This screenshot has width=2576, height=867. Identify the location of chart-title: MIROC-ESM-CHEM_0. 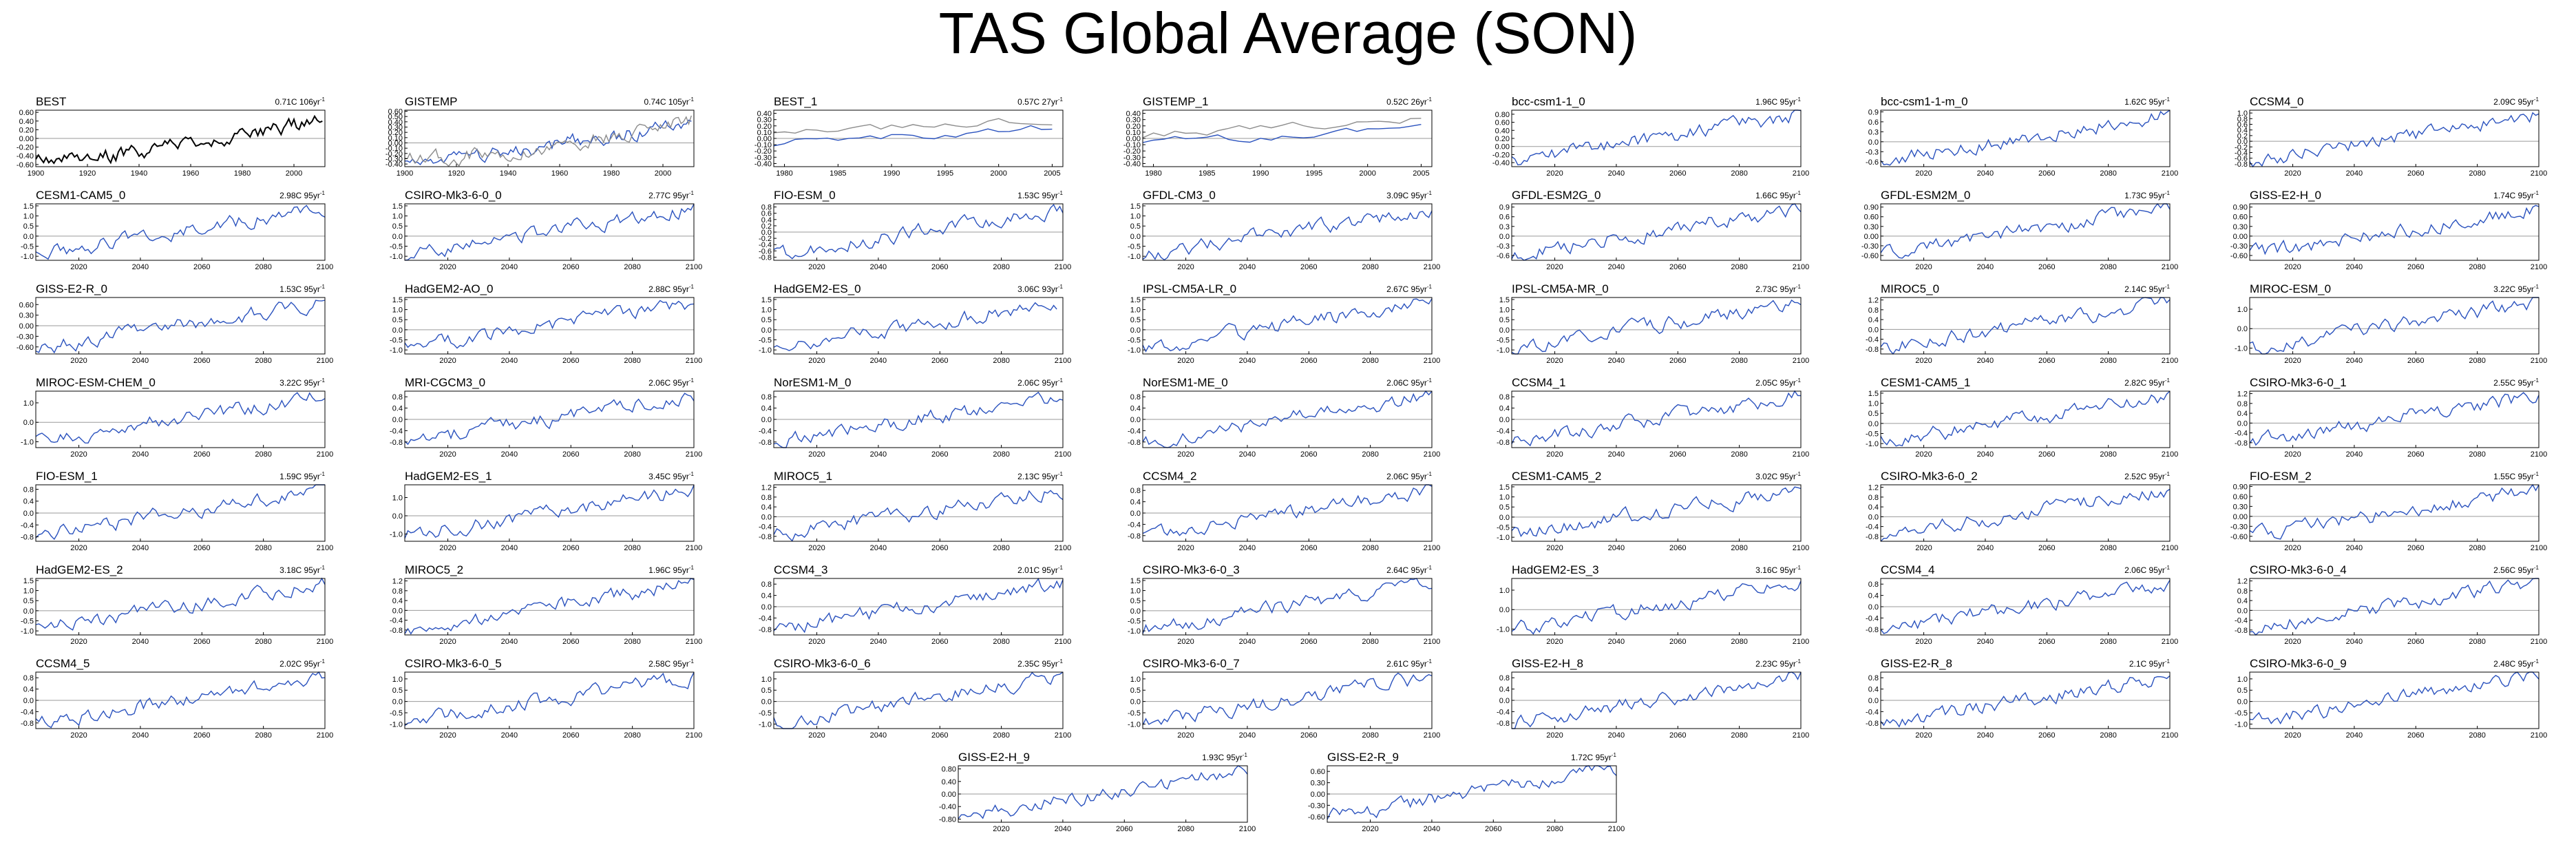
(96, 382).